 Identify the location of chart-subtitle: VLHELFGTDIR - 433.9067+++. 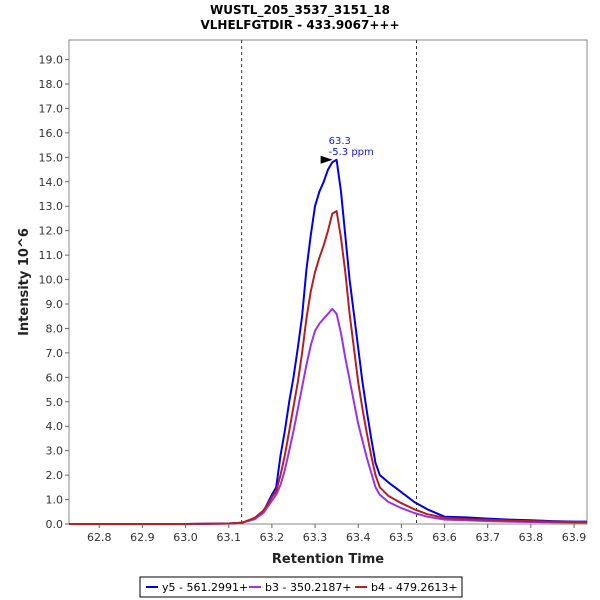
(299, 25).